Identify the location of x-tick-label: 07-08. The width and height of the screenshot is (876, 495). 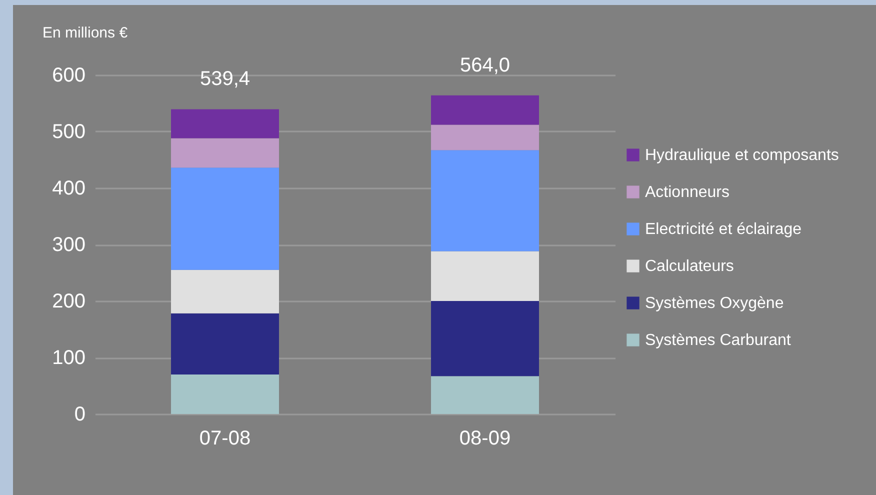
(225, 439).